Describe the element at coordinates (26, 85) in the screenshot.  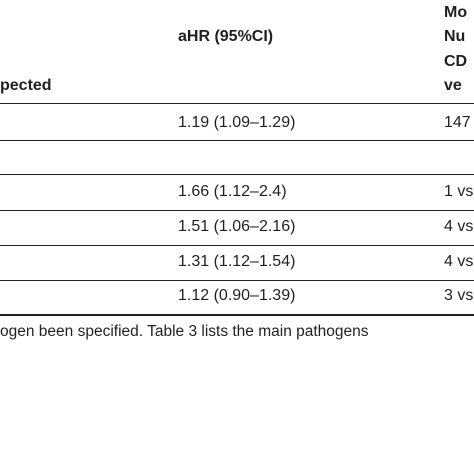
I see `header-col1-fragment: pected` at that location.